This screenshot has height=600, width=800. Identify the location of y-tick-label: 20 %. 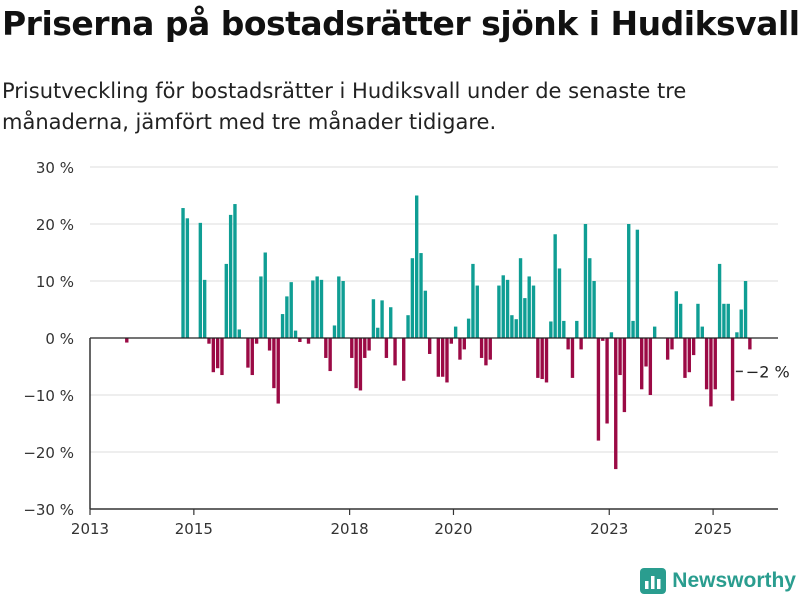
(55, 225).